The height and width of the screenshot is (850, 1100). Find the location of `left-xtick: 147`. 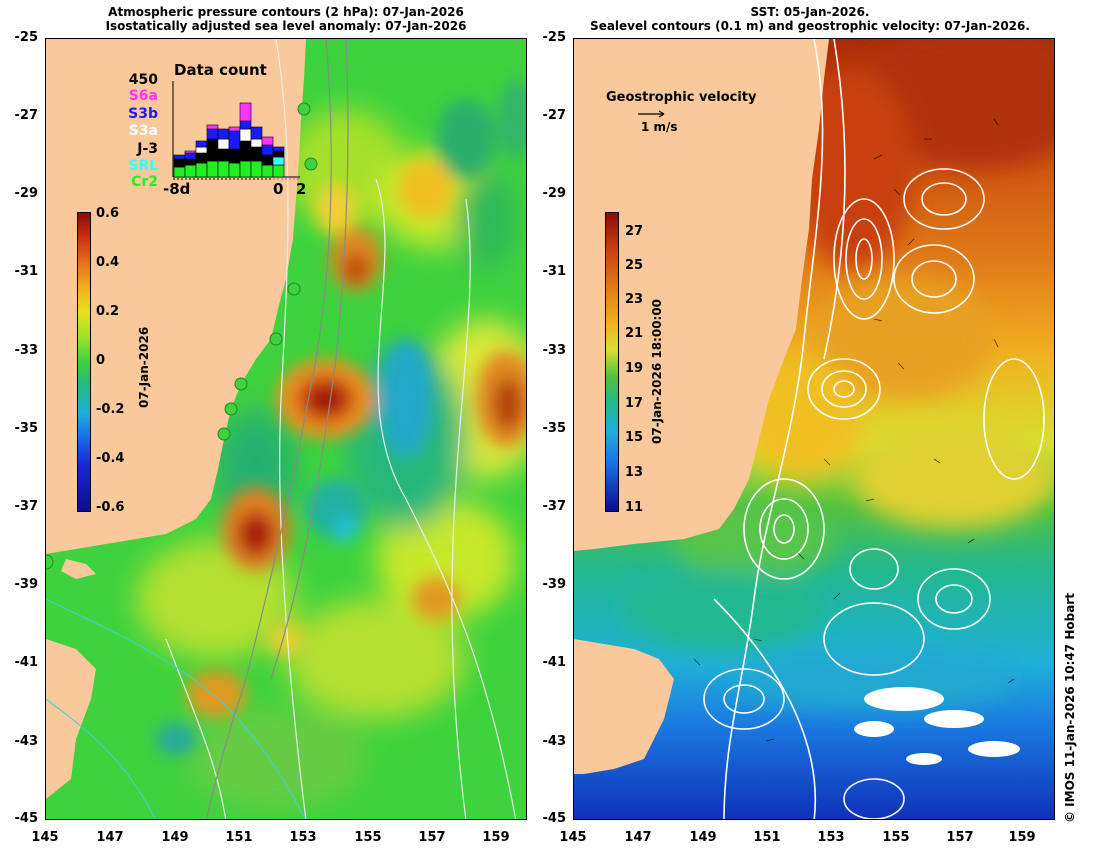

left-xtick: 147 is located at coordinates (110, 837).